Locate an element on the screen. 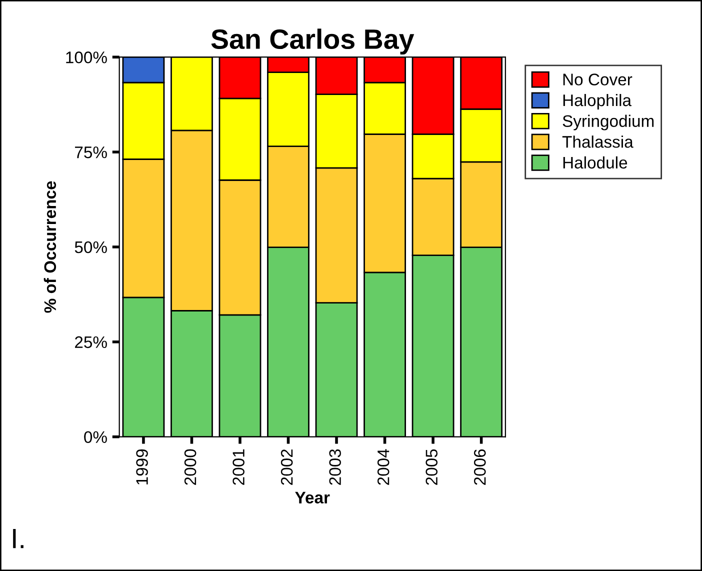 This screenshot has width=702, height=571. x-tick-label: 2003 is located at coordinates (335, 467).